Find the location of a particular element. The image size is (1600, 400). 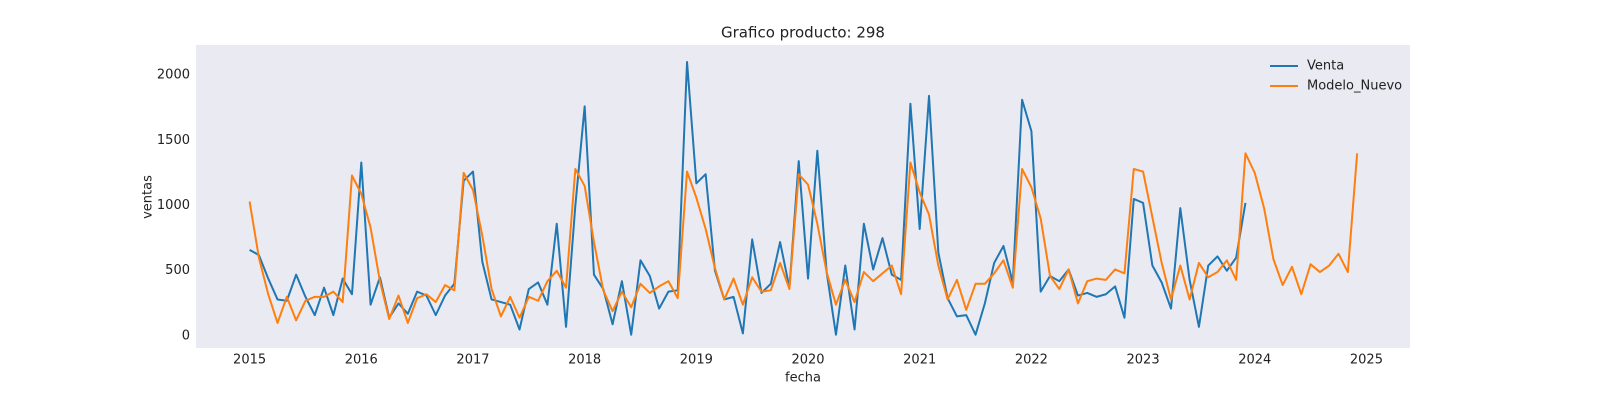

x-tick-label: 2016 is located at coordinates (361, 360).